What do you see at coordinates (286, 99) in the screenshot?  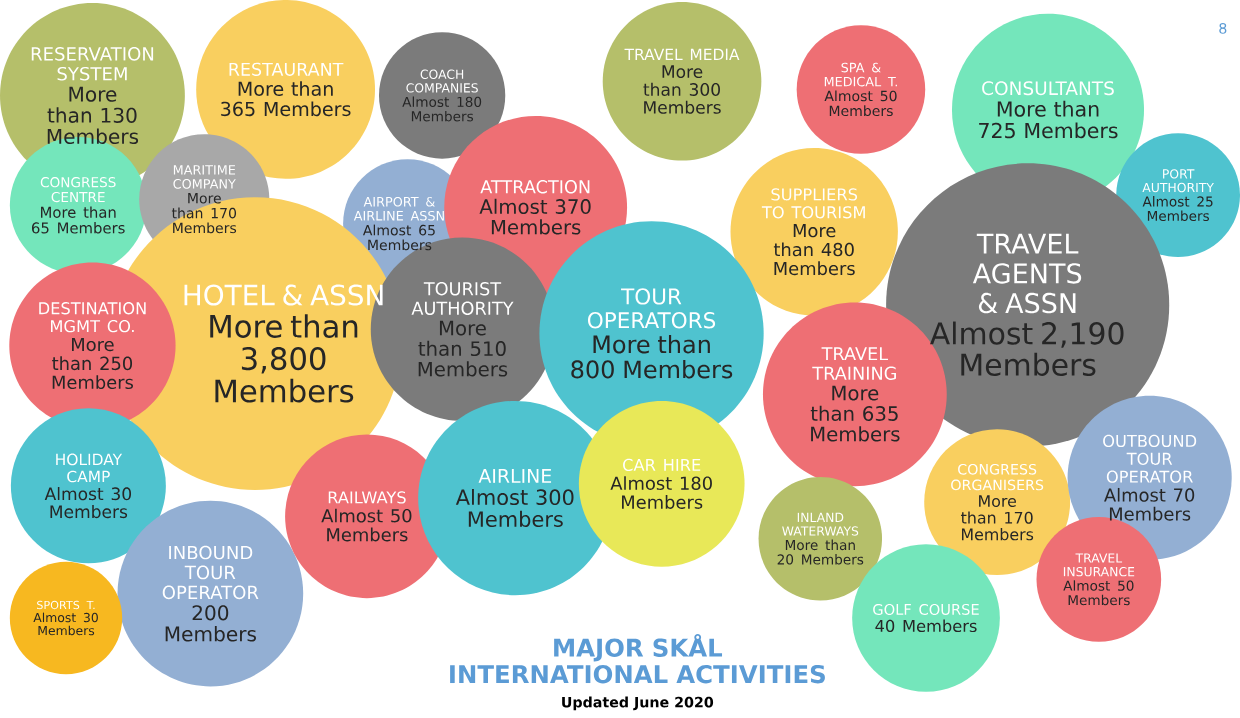 I see `data-label: More than 365 Members` at bounding box center [286, 99].